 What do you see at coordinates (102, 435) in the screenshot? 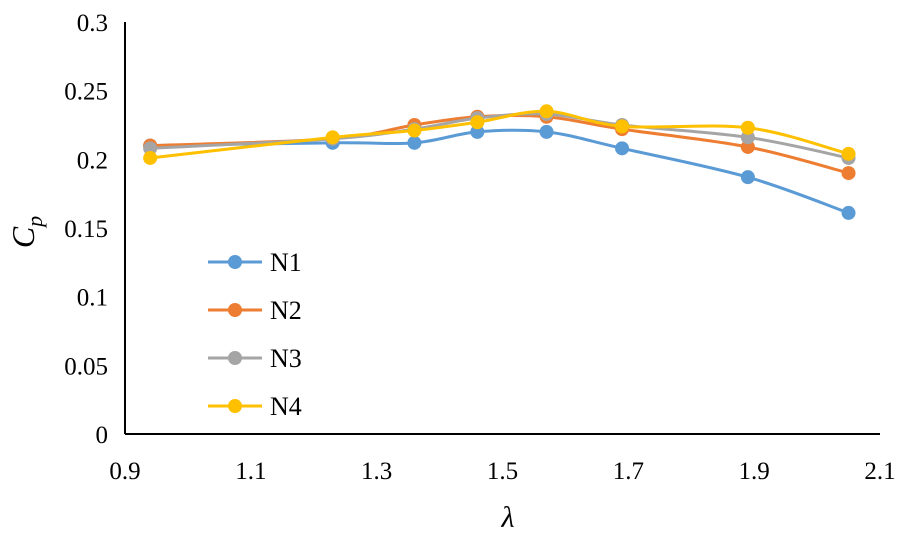
I see `y-tick-label: 0` at bounding box center [102, 435].